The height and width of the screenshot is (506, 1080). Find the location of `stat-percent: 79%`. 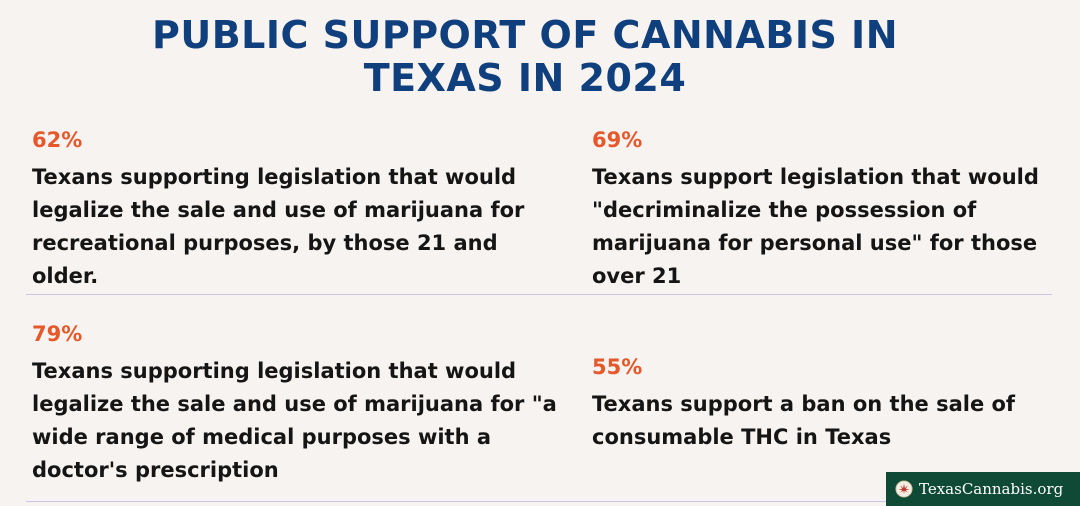

stat-percent: 79% is located at coordinates (57, 334).